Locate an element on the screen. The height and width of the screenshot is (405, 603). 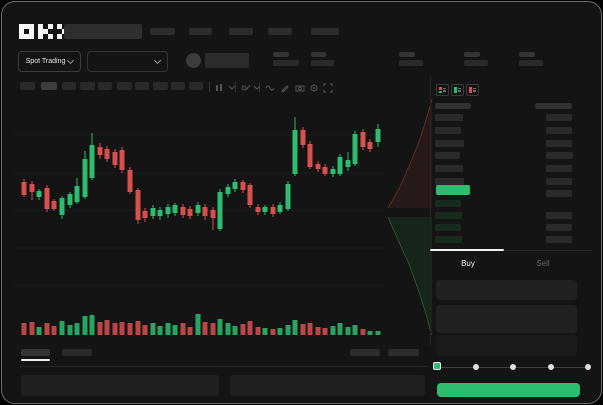
expand-icon is located at coordinates (327, 87).